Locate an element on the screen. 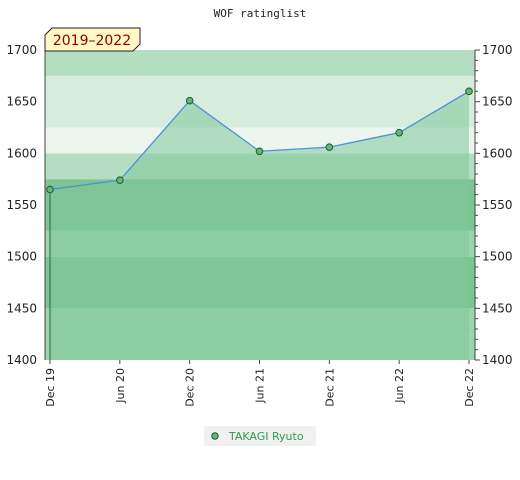 The width and height of the screenshot is (520, 480). y-tick-label-right: 1650 is located at coordinates (497, 102).